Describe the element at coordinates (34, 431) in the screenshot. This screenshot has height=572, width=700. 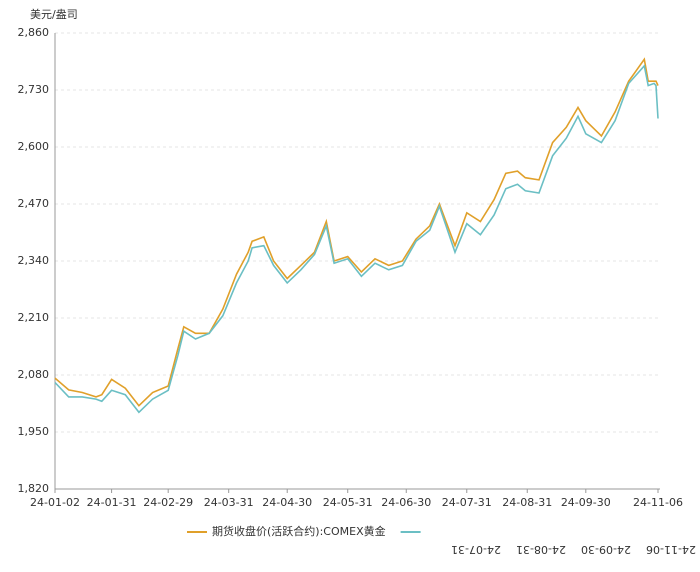
I see `y-tick-label: 1,950` at that location.